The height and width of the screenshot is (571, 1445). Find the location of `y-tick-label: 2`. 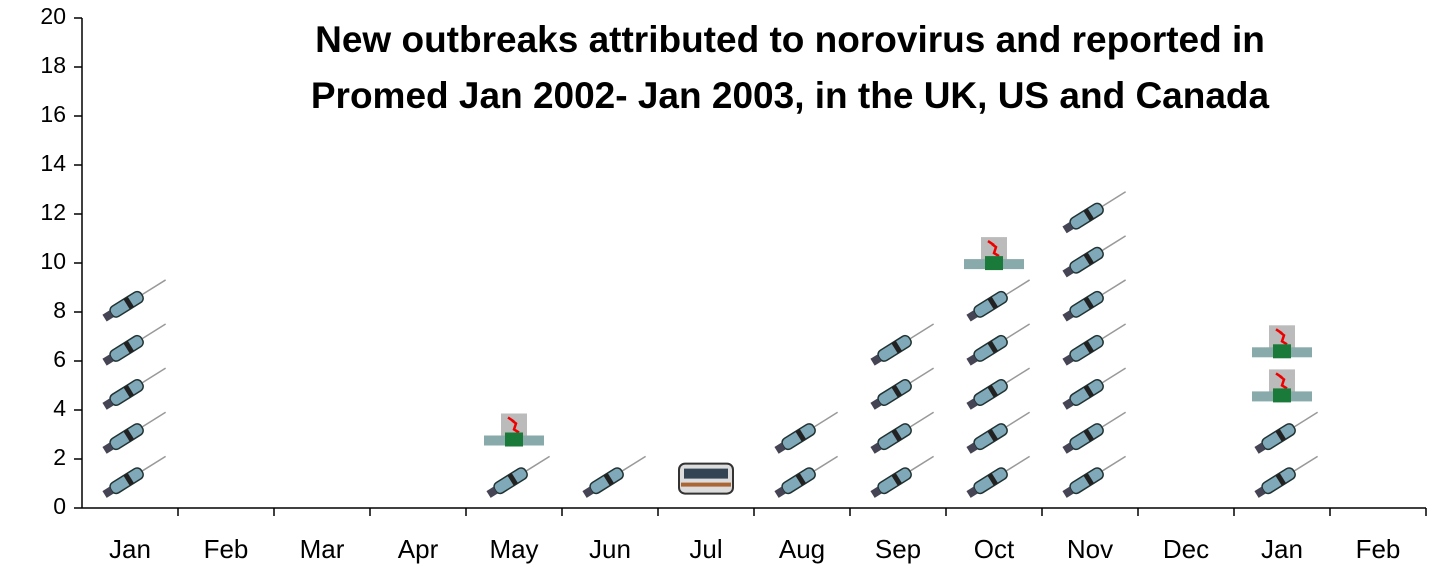

y-tick-label: 2 is located at coordinates (59, 457).